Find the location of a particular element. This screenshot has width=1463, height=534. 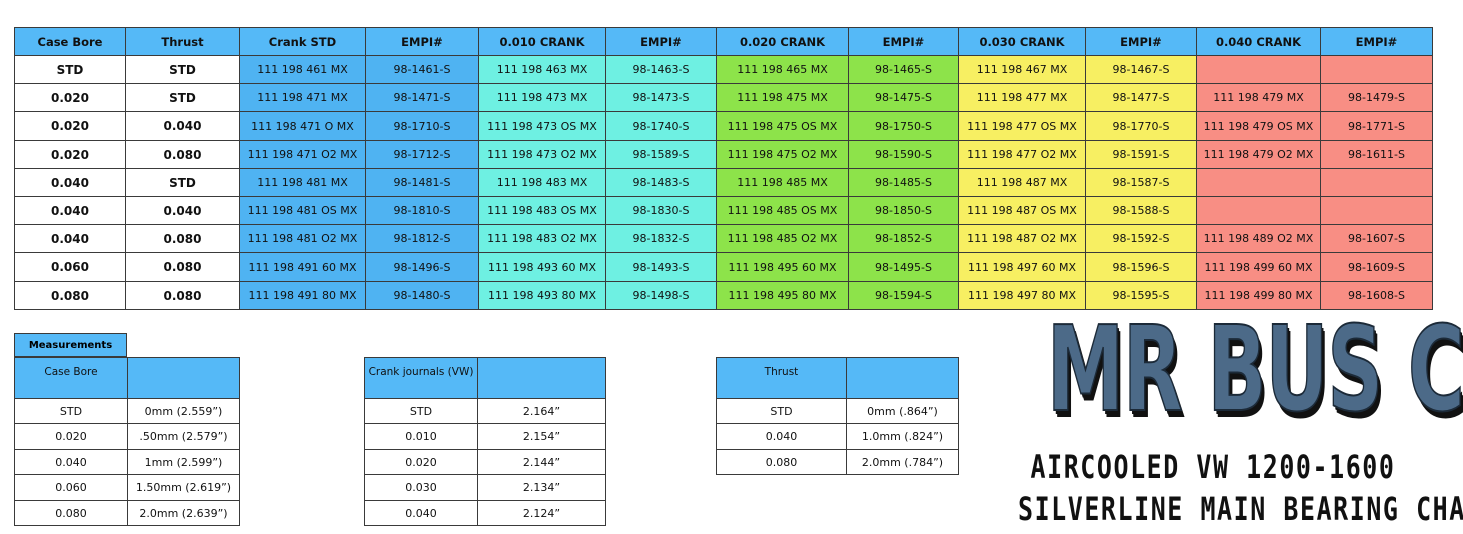

table-cell: 111 198 471 MX is located at coordinates (302, 97).